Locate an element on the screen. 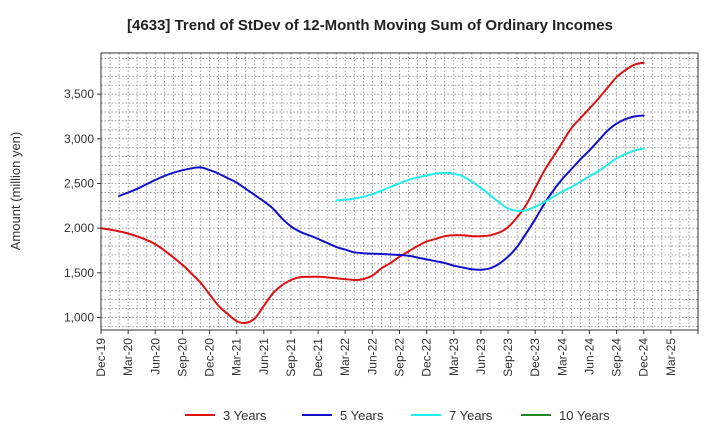 This screenshot has height=440, width=720. x-tick-label: Mar-24 is located at coordinates (562, 357).